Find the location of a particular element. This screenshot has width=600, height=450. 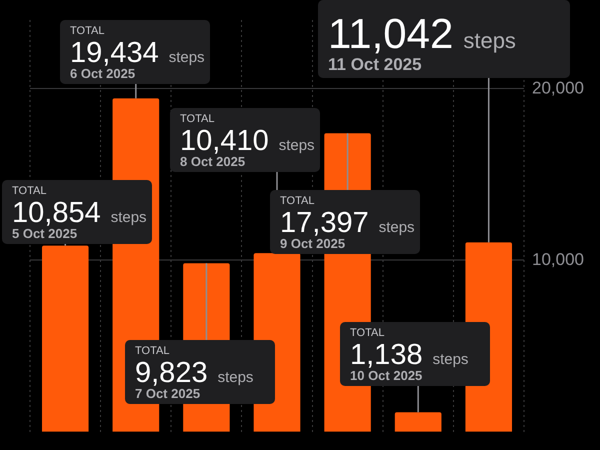

annotation: 9 Oct 2025 is located at coordinates (313, 243).